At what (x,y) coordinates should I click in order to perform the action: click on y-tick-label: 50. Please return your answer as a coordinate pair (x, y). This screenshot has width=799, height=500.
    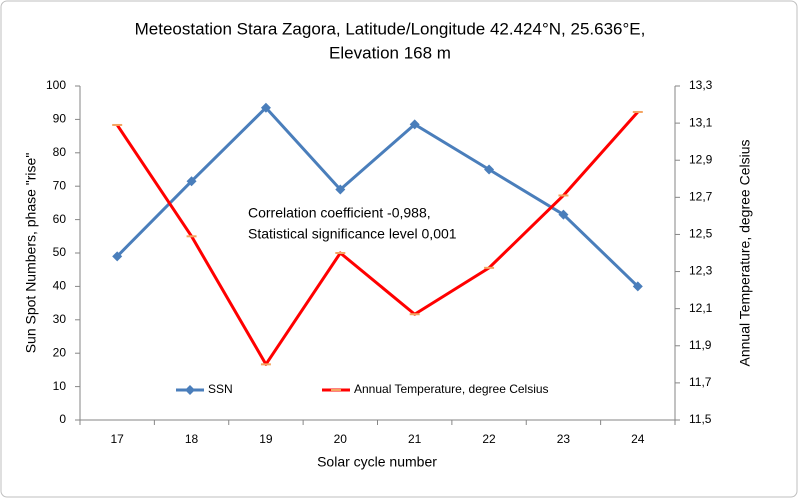
    Looking at the image, I should click on (60, 252).